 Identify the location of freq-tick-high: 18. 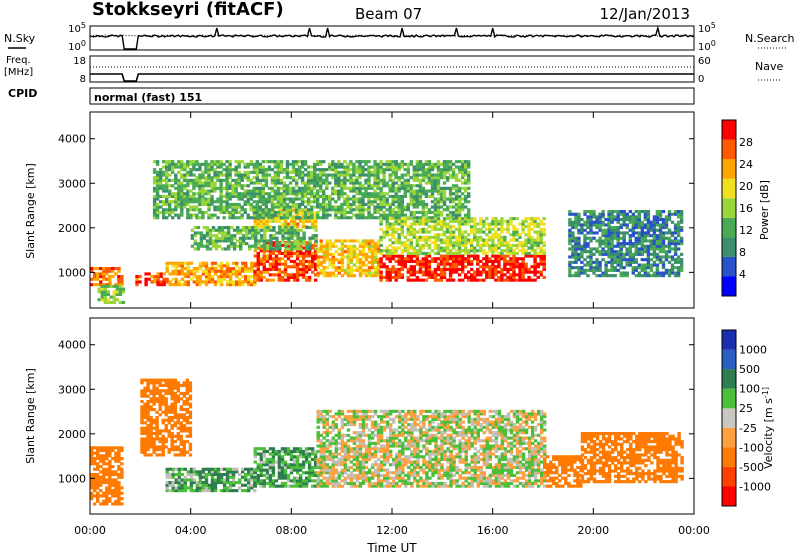
(79, 61).